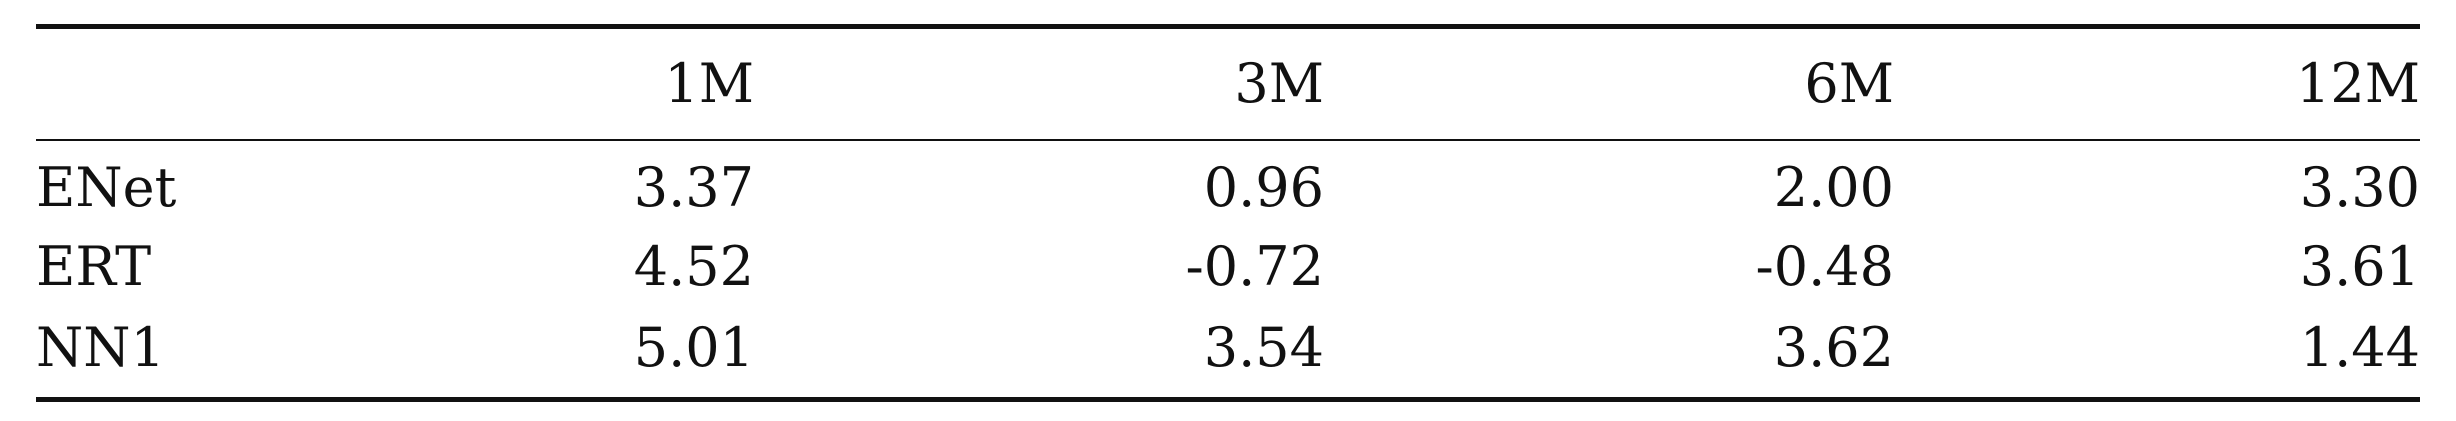 This screenshot has height=421, width=2456. I want to click on header-cell-1m: 1M, so click(709, 83).